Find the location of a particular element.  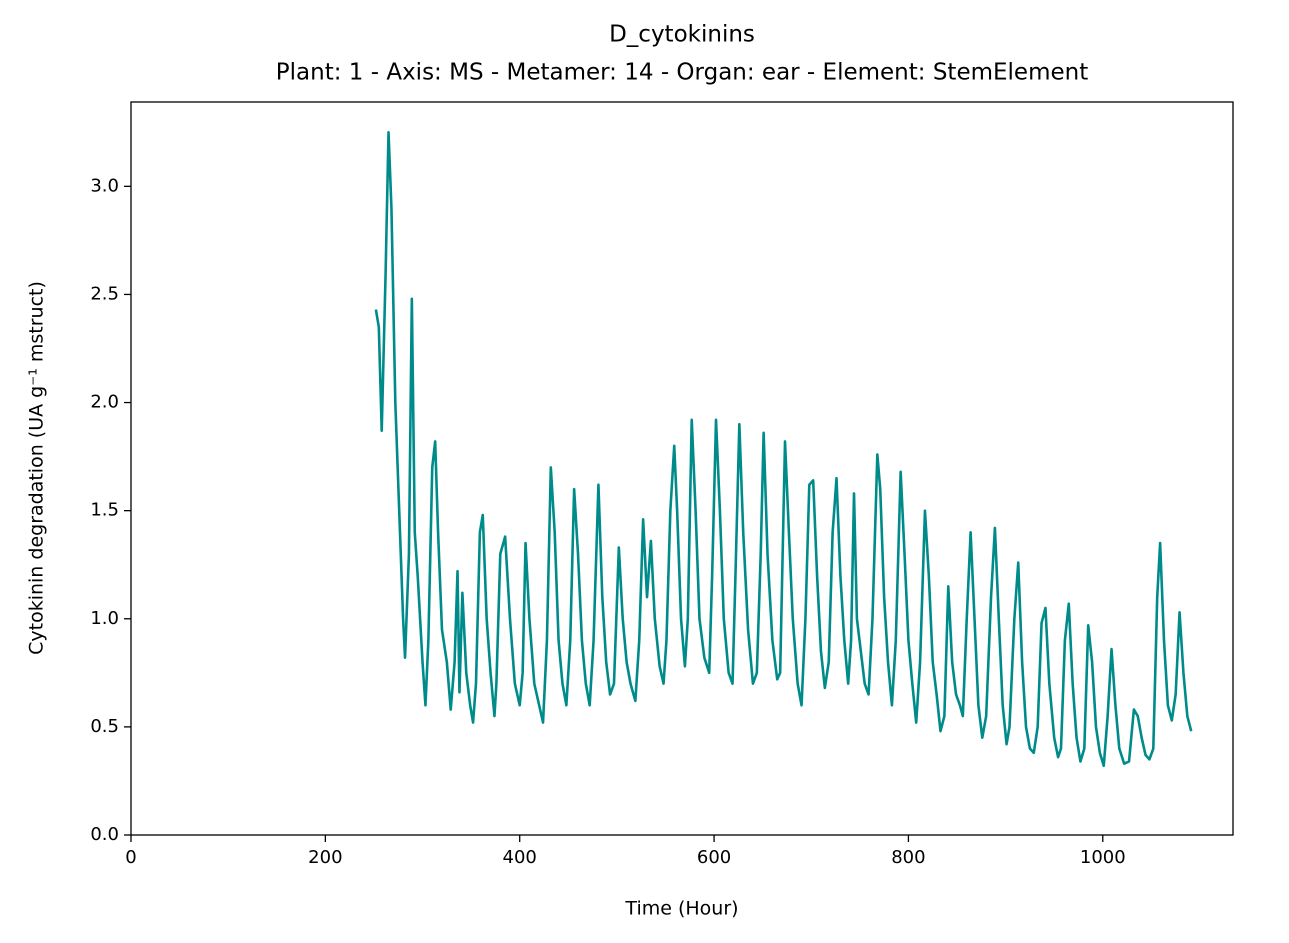

y-tick-label: 0.0 is located at coordinates (104, 834).